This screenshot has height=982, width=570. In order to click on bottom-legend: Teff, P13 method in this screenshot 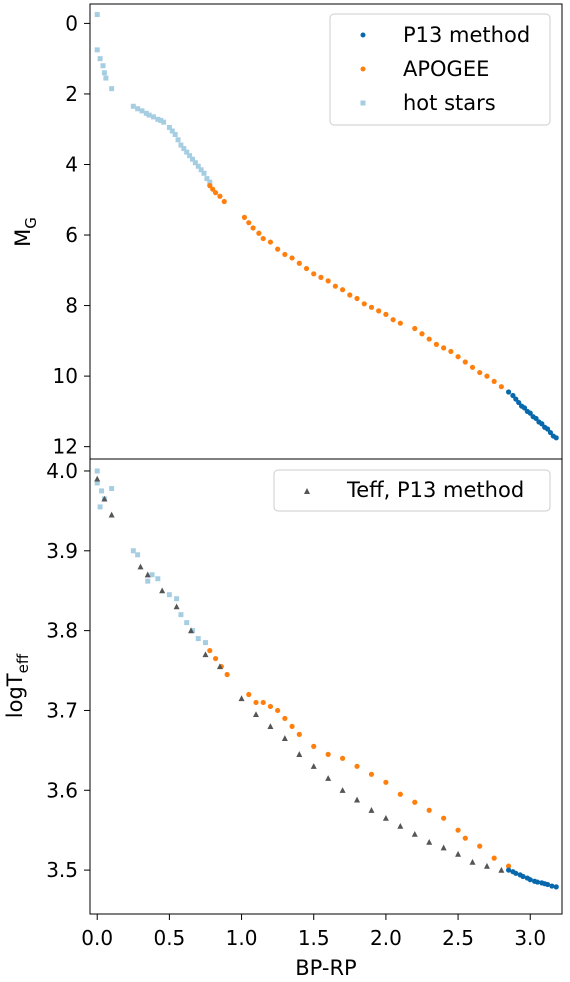, I will do `click(412, 490)`.